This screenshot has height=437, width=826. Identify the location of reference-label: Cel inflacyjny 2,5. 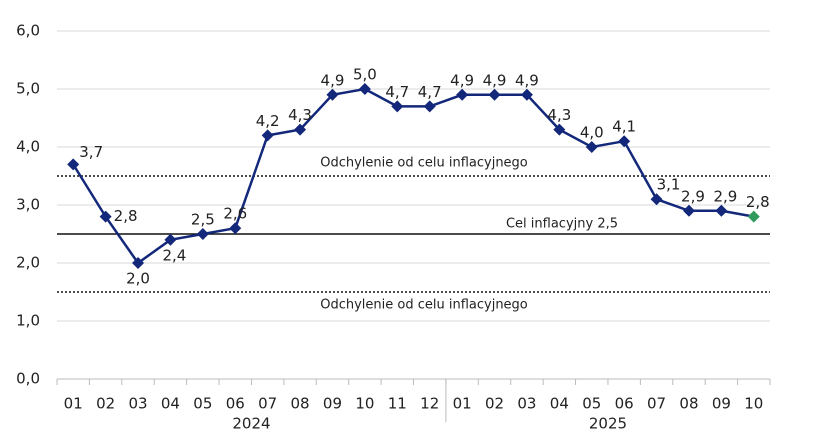
(562, 224).